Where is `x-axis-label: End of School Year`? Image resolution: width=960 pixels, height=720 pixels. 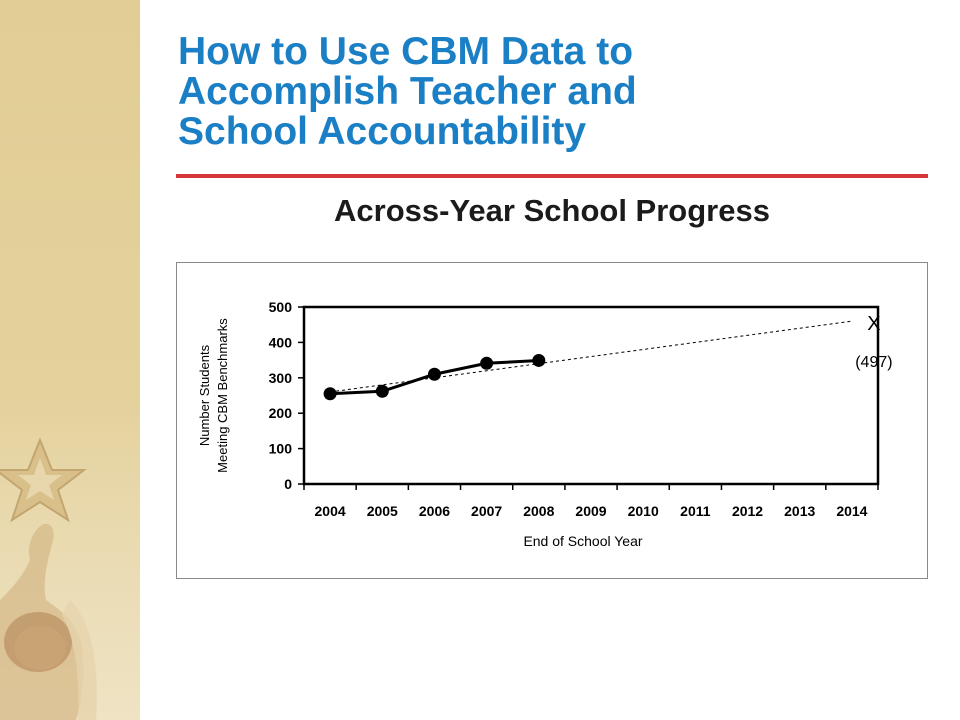 x-axis-label: End of School Year is located at coordinates (582, 541).